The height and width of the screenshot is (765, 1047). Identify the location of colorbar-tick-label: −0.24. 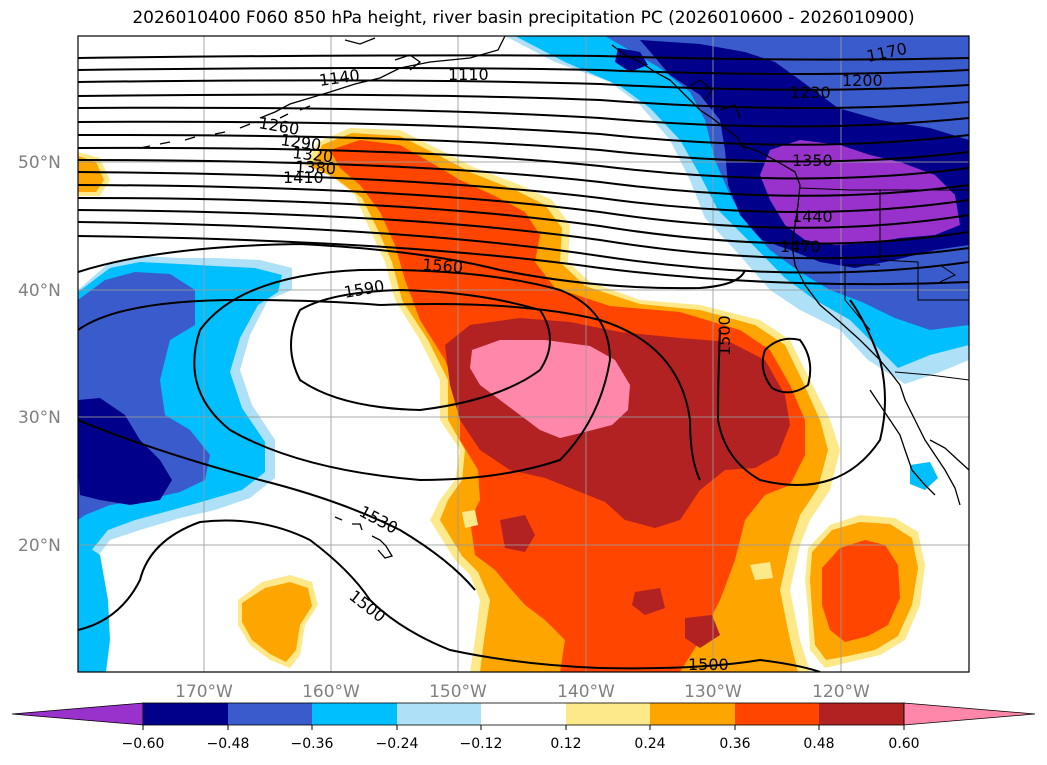
(397, 744).